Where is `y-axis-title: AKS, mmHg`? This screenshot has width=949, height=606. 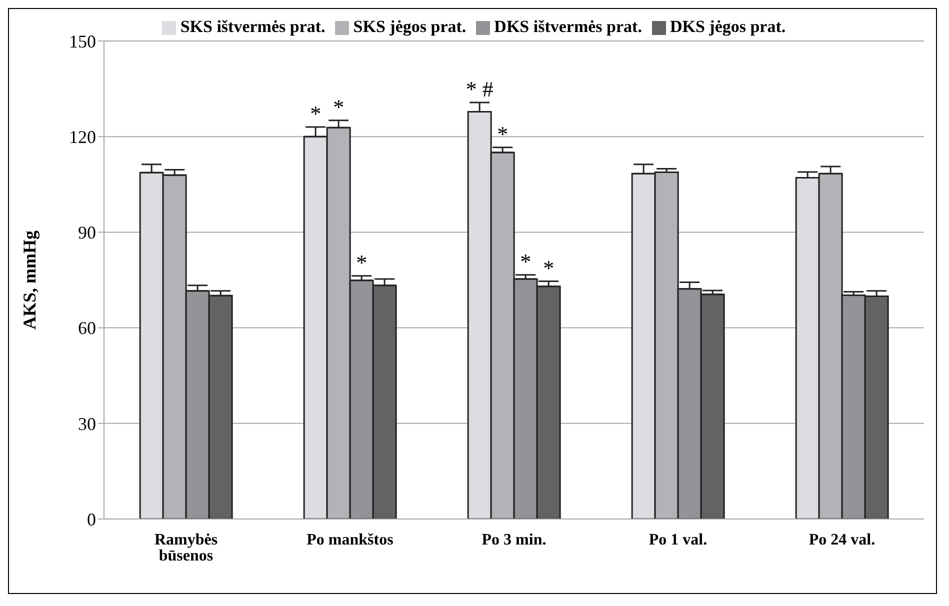 y-axis-title: AKS, mmHg is located at coordinates (29, 280).